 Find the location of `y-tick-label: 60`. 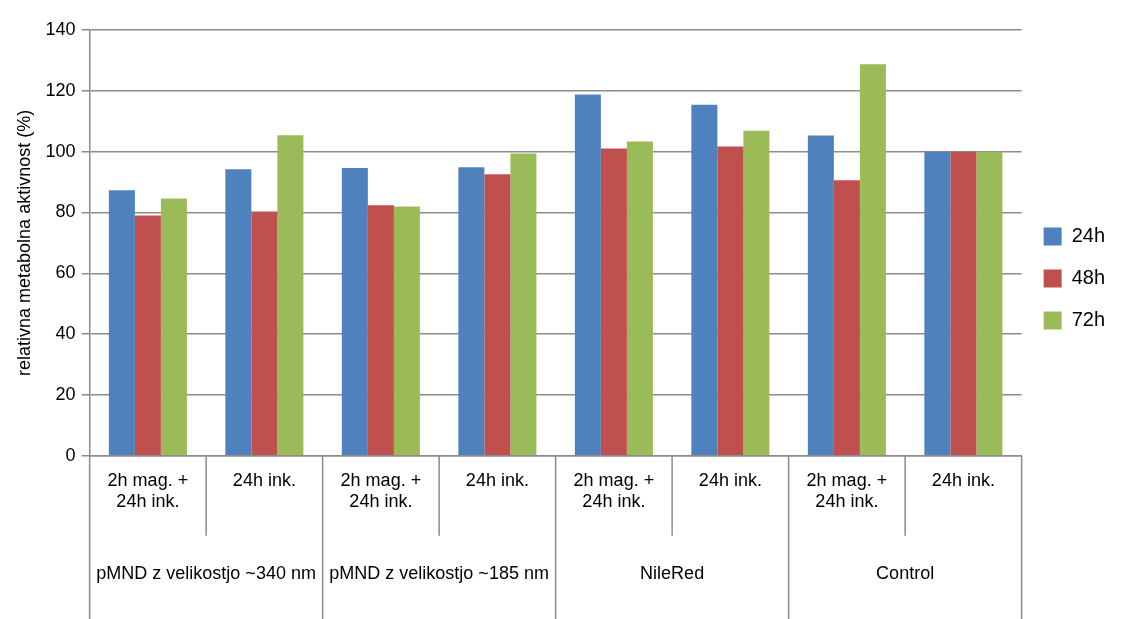

y-tick-label: 60 is located at coordinates (65, 272).